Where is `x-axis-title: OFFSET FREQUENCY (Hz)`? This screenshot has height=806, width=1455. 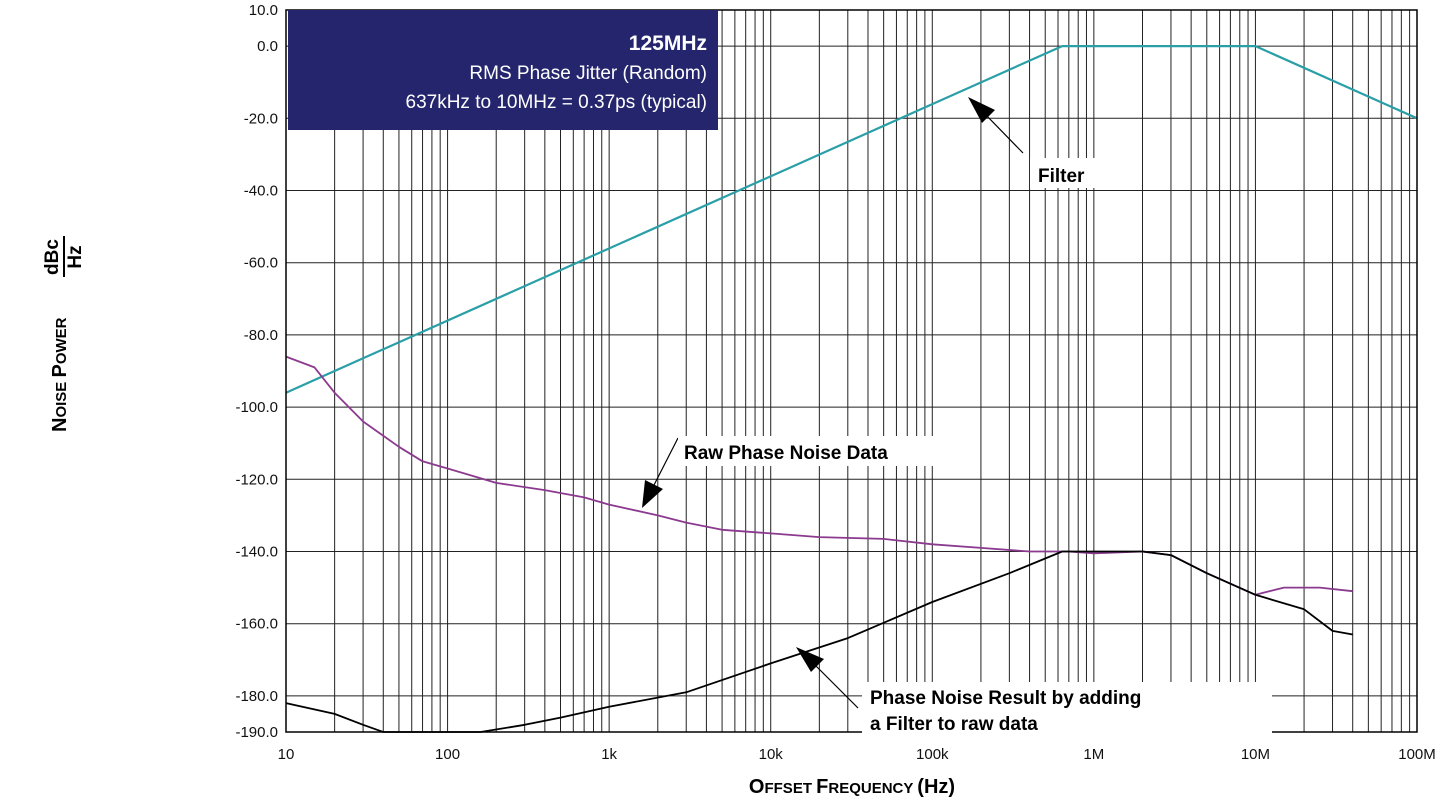 x-axis-title: OFFSET FREQUENCY (Hz) is located at coordinates (852, 787).